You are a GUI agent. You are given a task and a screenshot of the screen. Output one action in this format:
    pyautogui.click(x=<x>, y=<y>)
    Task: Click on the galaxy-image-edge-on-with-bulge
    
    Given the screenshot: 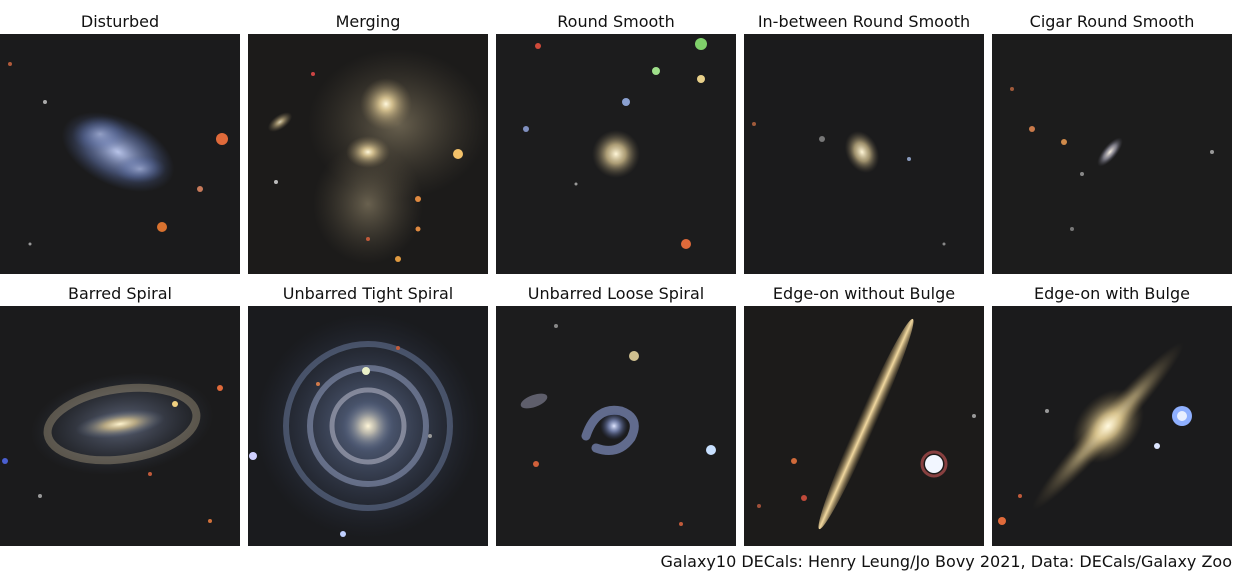 What is the action you would take?
    pyautogui.click(x=1112, y=426)
    